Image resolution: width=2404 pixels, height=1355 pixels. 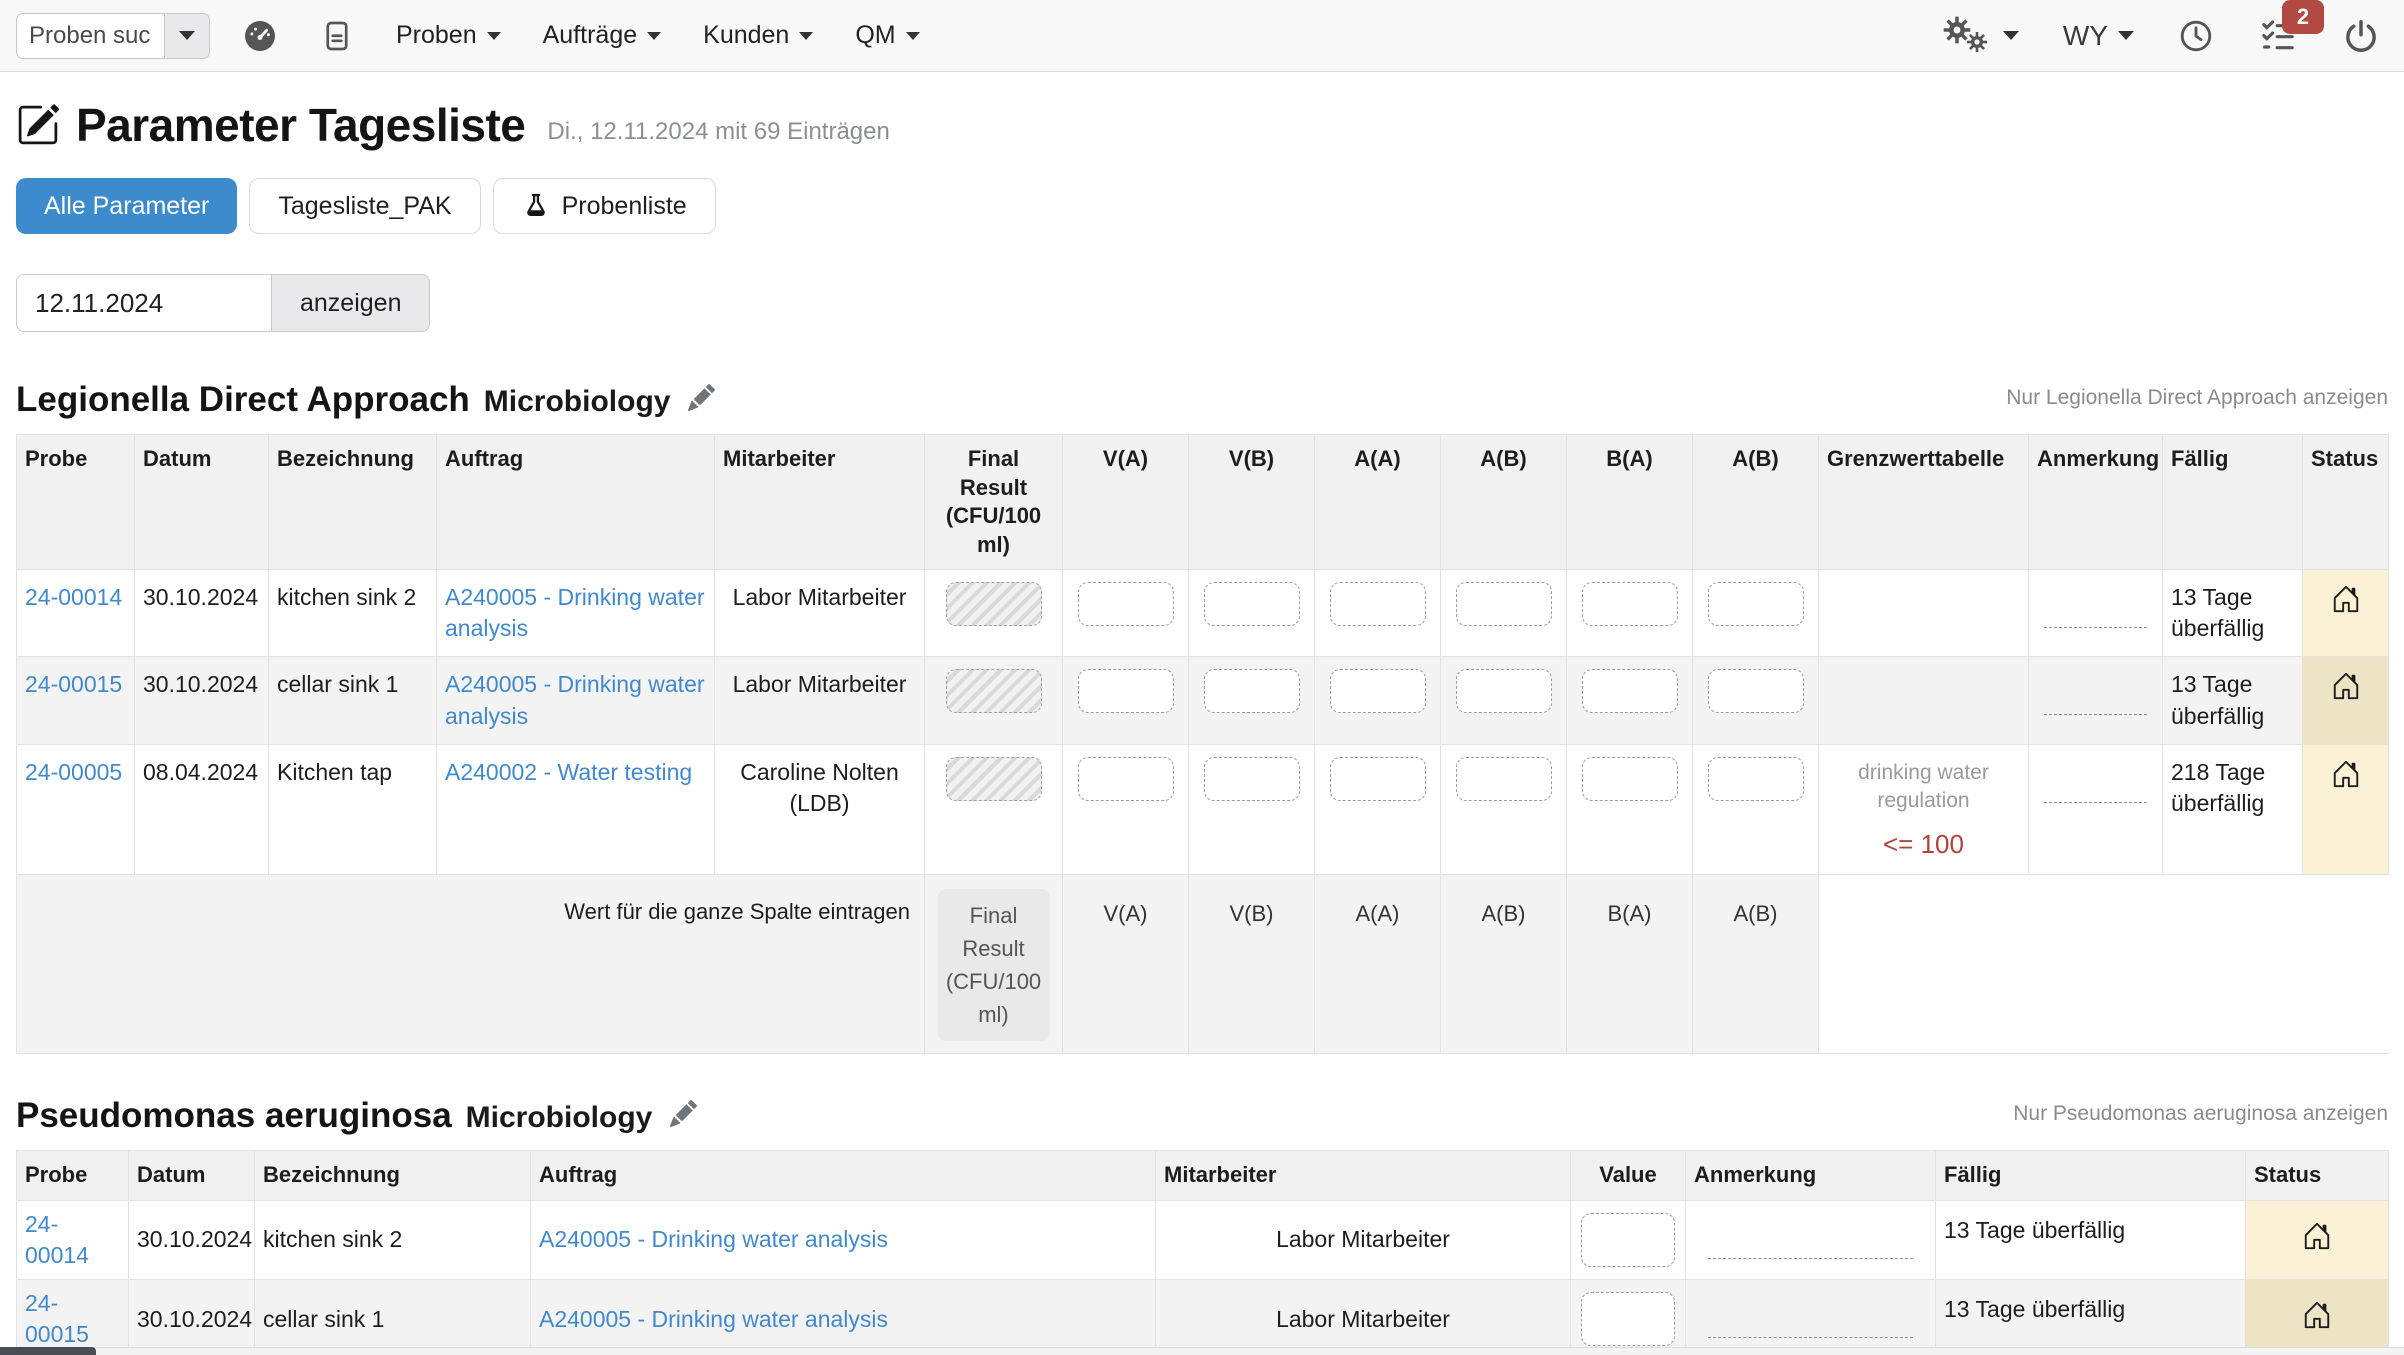 What do you see at coordinates (1377, 964) in the screenshot?
I see `column-fill-aa: A(A)` at bounding box center [1377, 964].